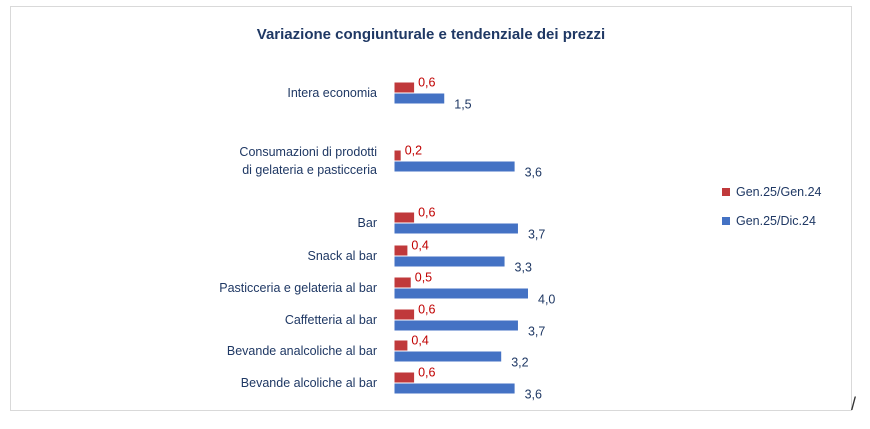 The height and width of the screenshot is (429, 870). I want to click on category-label: Snack al bar, so click(342, 256).